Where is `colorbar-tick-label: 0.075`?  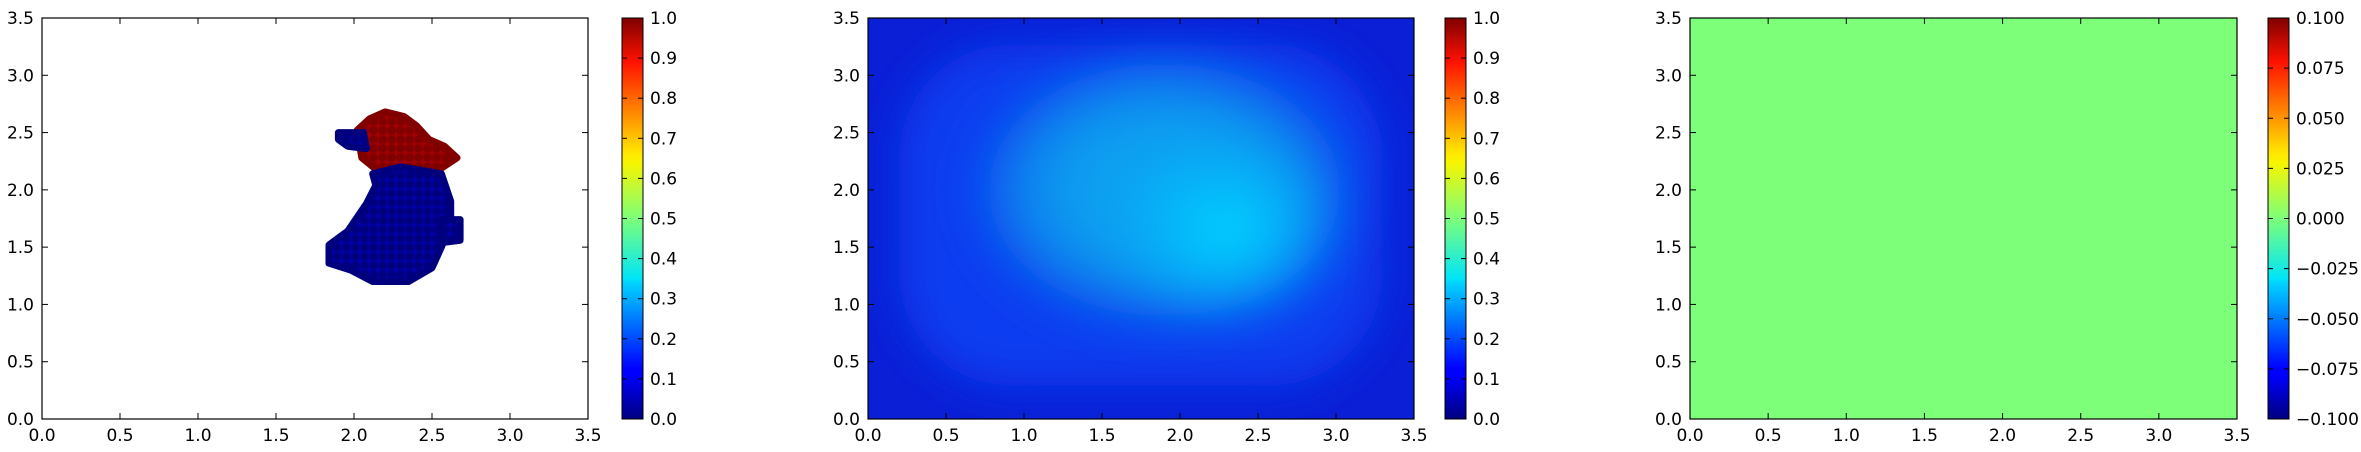
colorbar-tick-label: 0.075 is located at coordinates (2320, 69).